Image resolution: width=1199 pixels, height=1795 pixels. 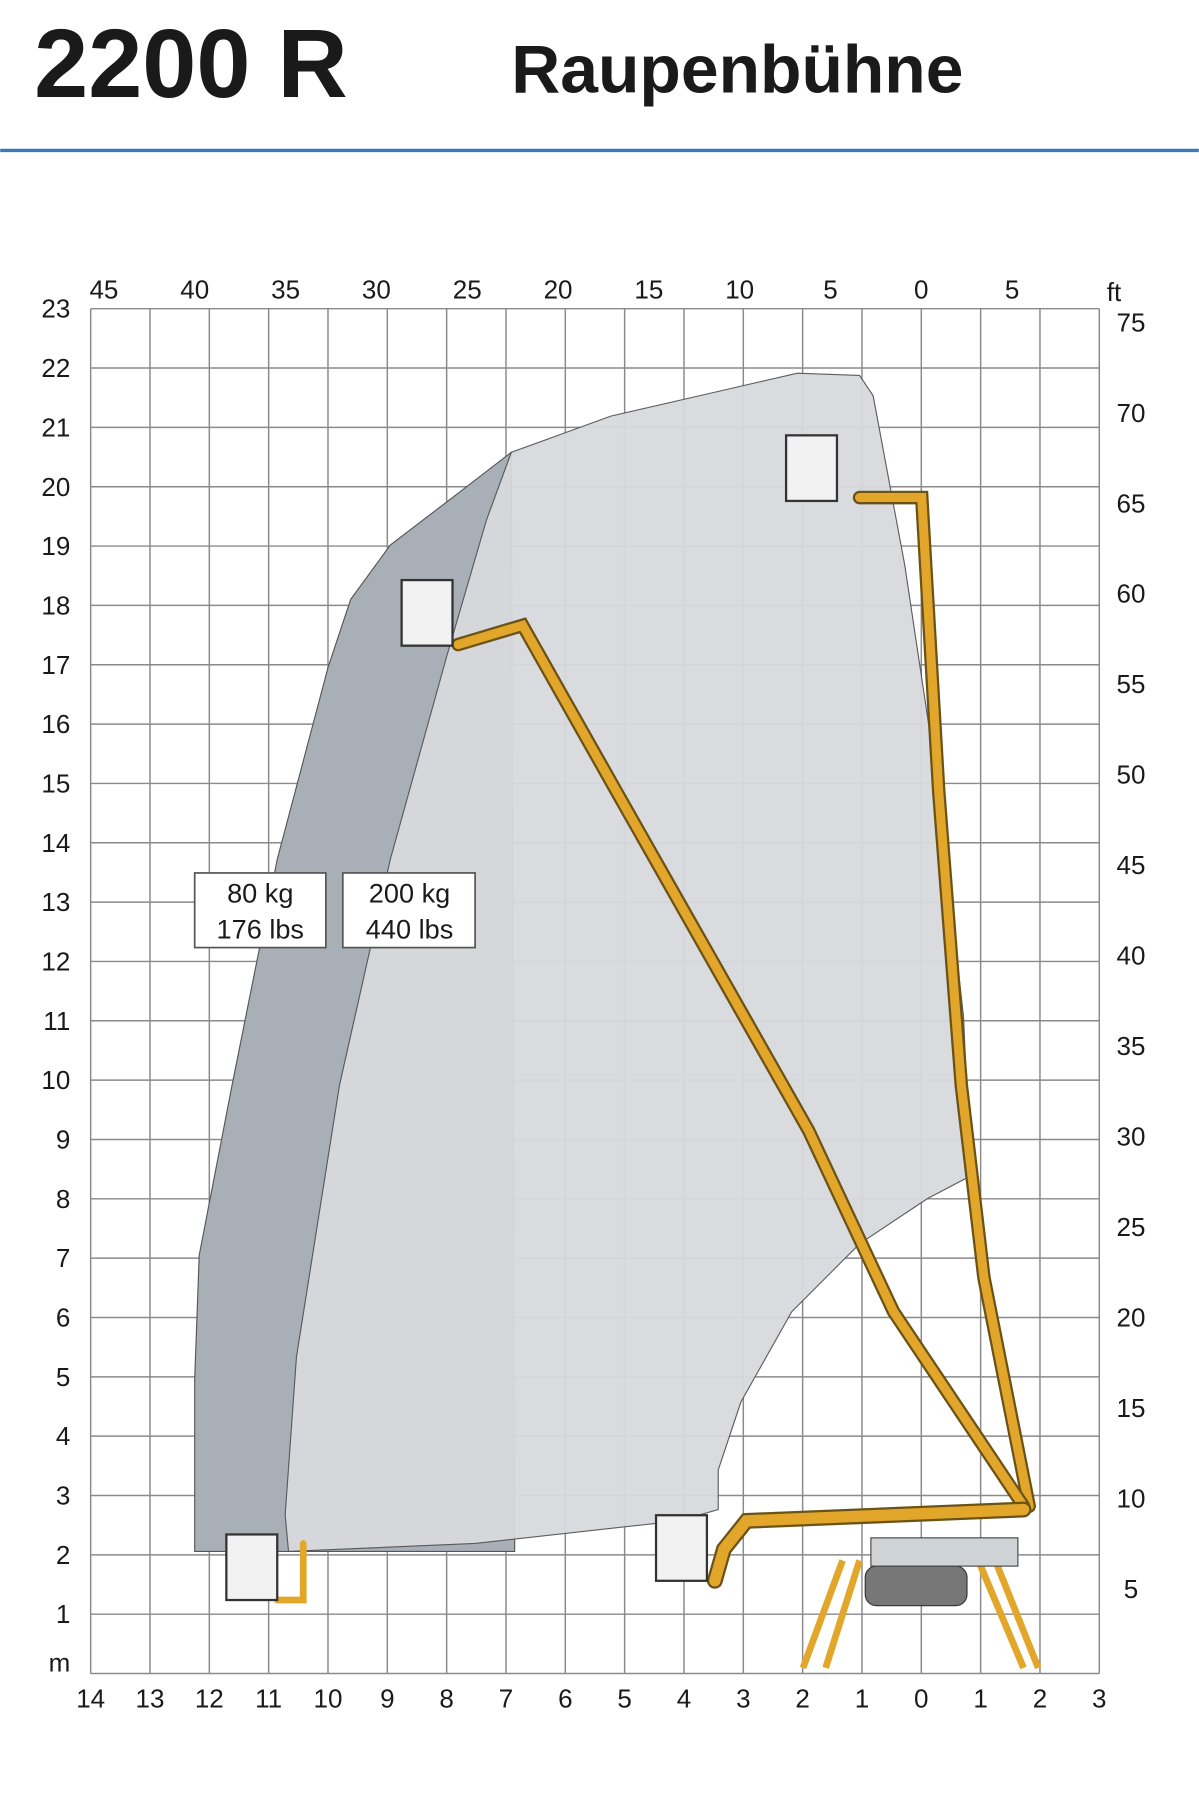 I want to click on y-axis-label: 1, so click(x=63, y=1614).